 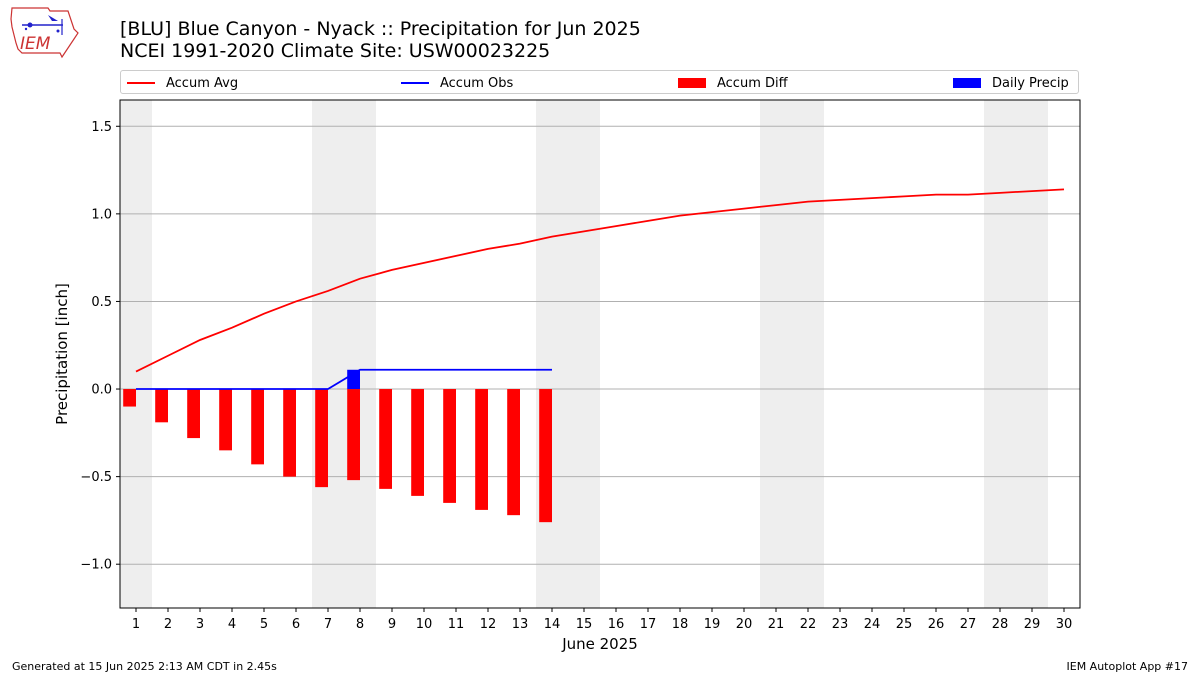 I want to click on footer-app: IEM Autoplot App #17, so click(x=1127, y=666).